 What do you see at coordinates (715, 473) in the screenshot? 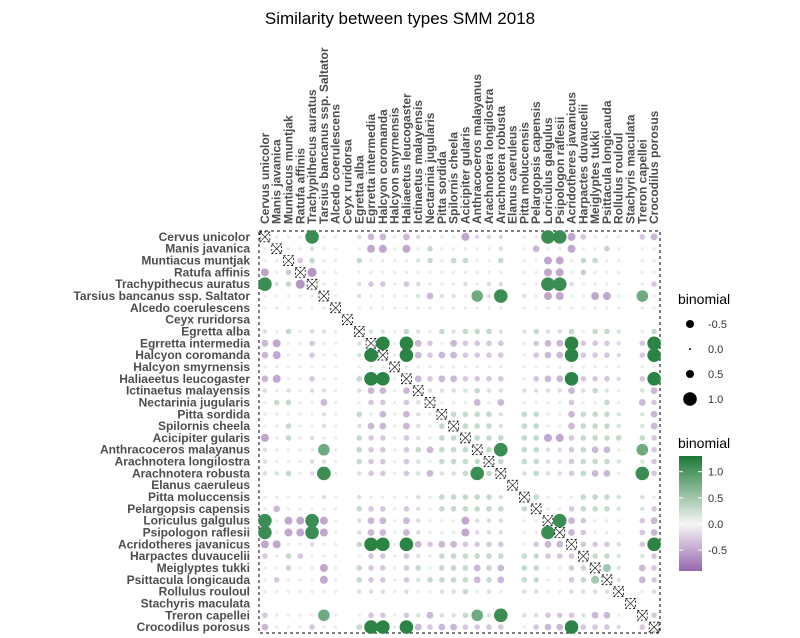
I see `color-legend-label: 1.0` at bounding box center [715, 473].